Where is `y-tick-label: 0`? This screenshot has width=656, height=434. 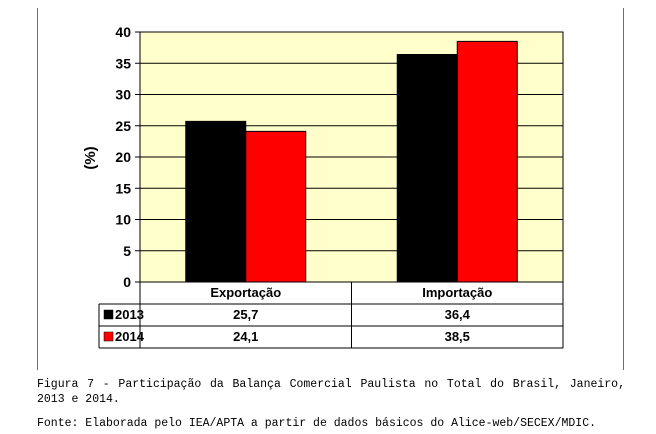
y-tick-label: 0 is located at coordinates (127, 282).